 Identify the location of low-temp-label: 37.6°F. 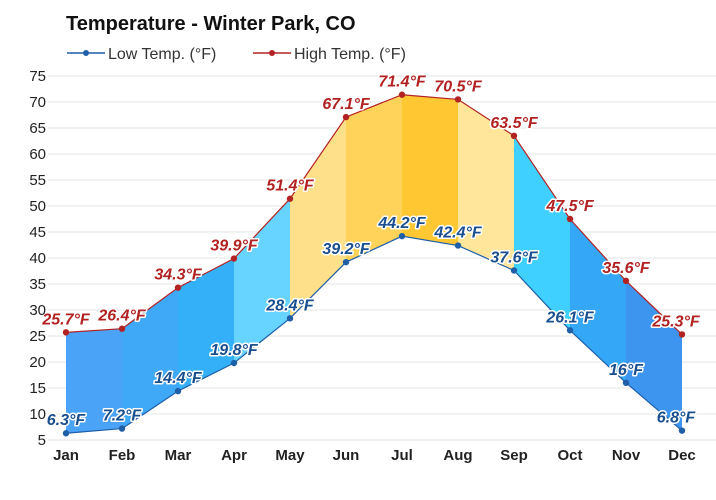
(514, 257).